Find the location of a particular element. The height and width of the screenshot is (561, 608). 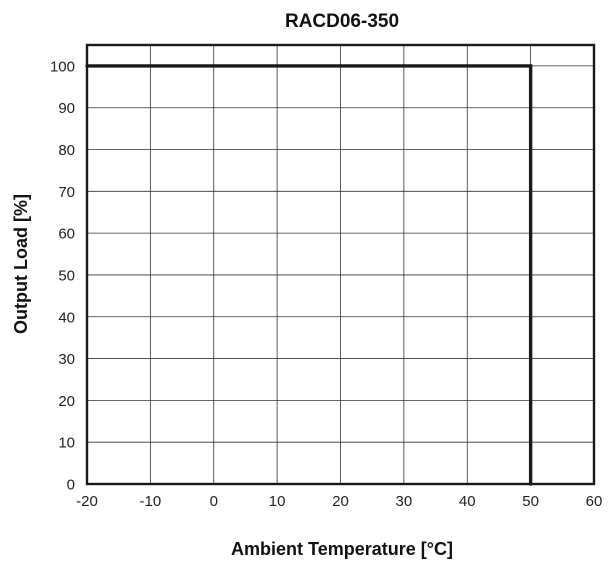

chart-title: RACD06-350 is located at coordinates (342, 21).